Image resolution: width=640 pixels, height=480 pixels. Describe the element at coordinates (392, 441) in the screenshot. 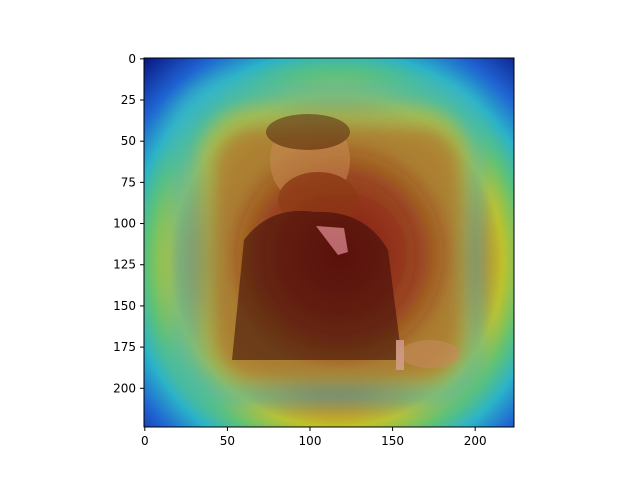

I see `x-tick-label: 150` at that location.